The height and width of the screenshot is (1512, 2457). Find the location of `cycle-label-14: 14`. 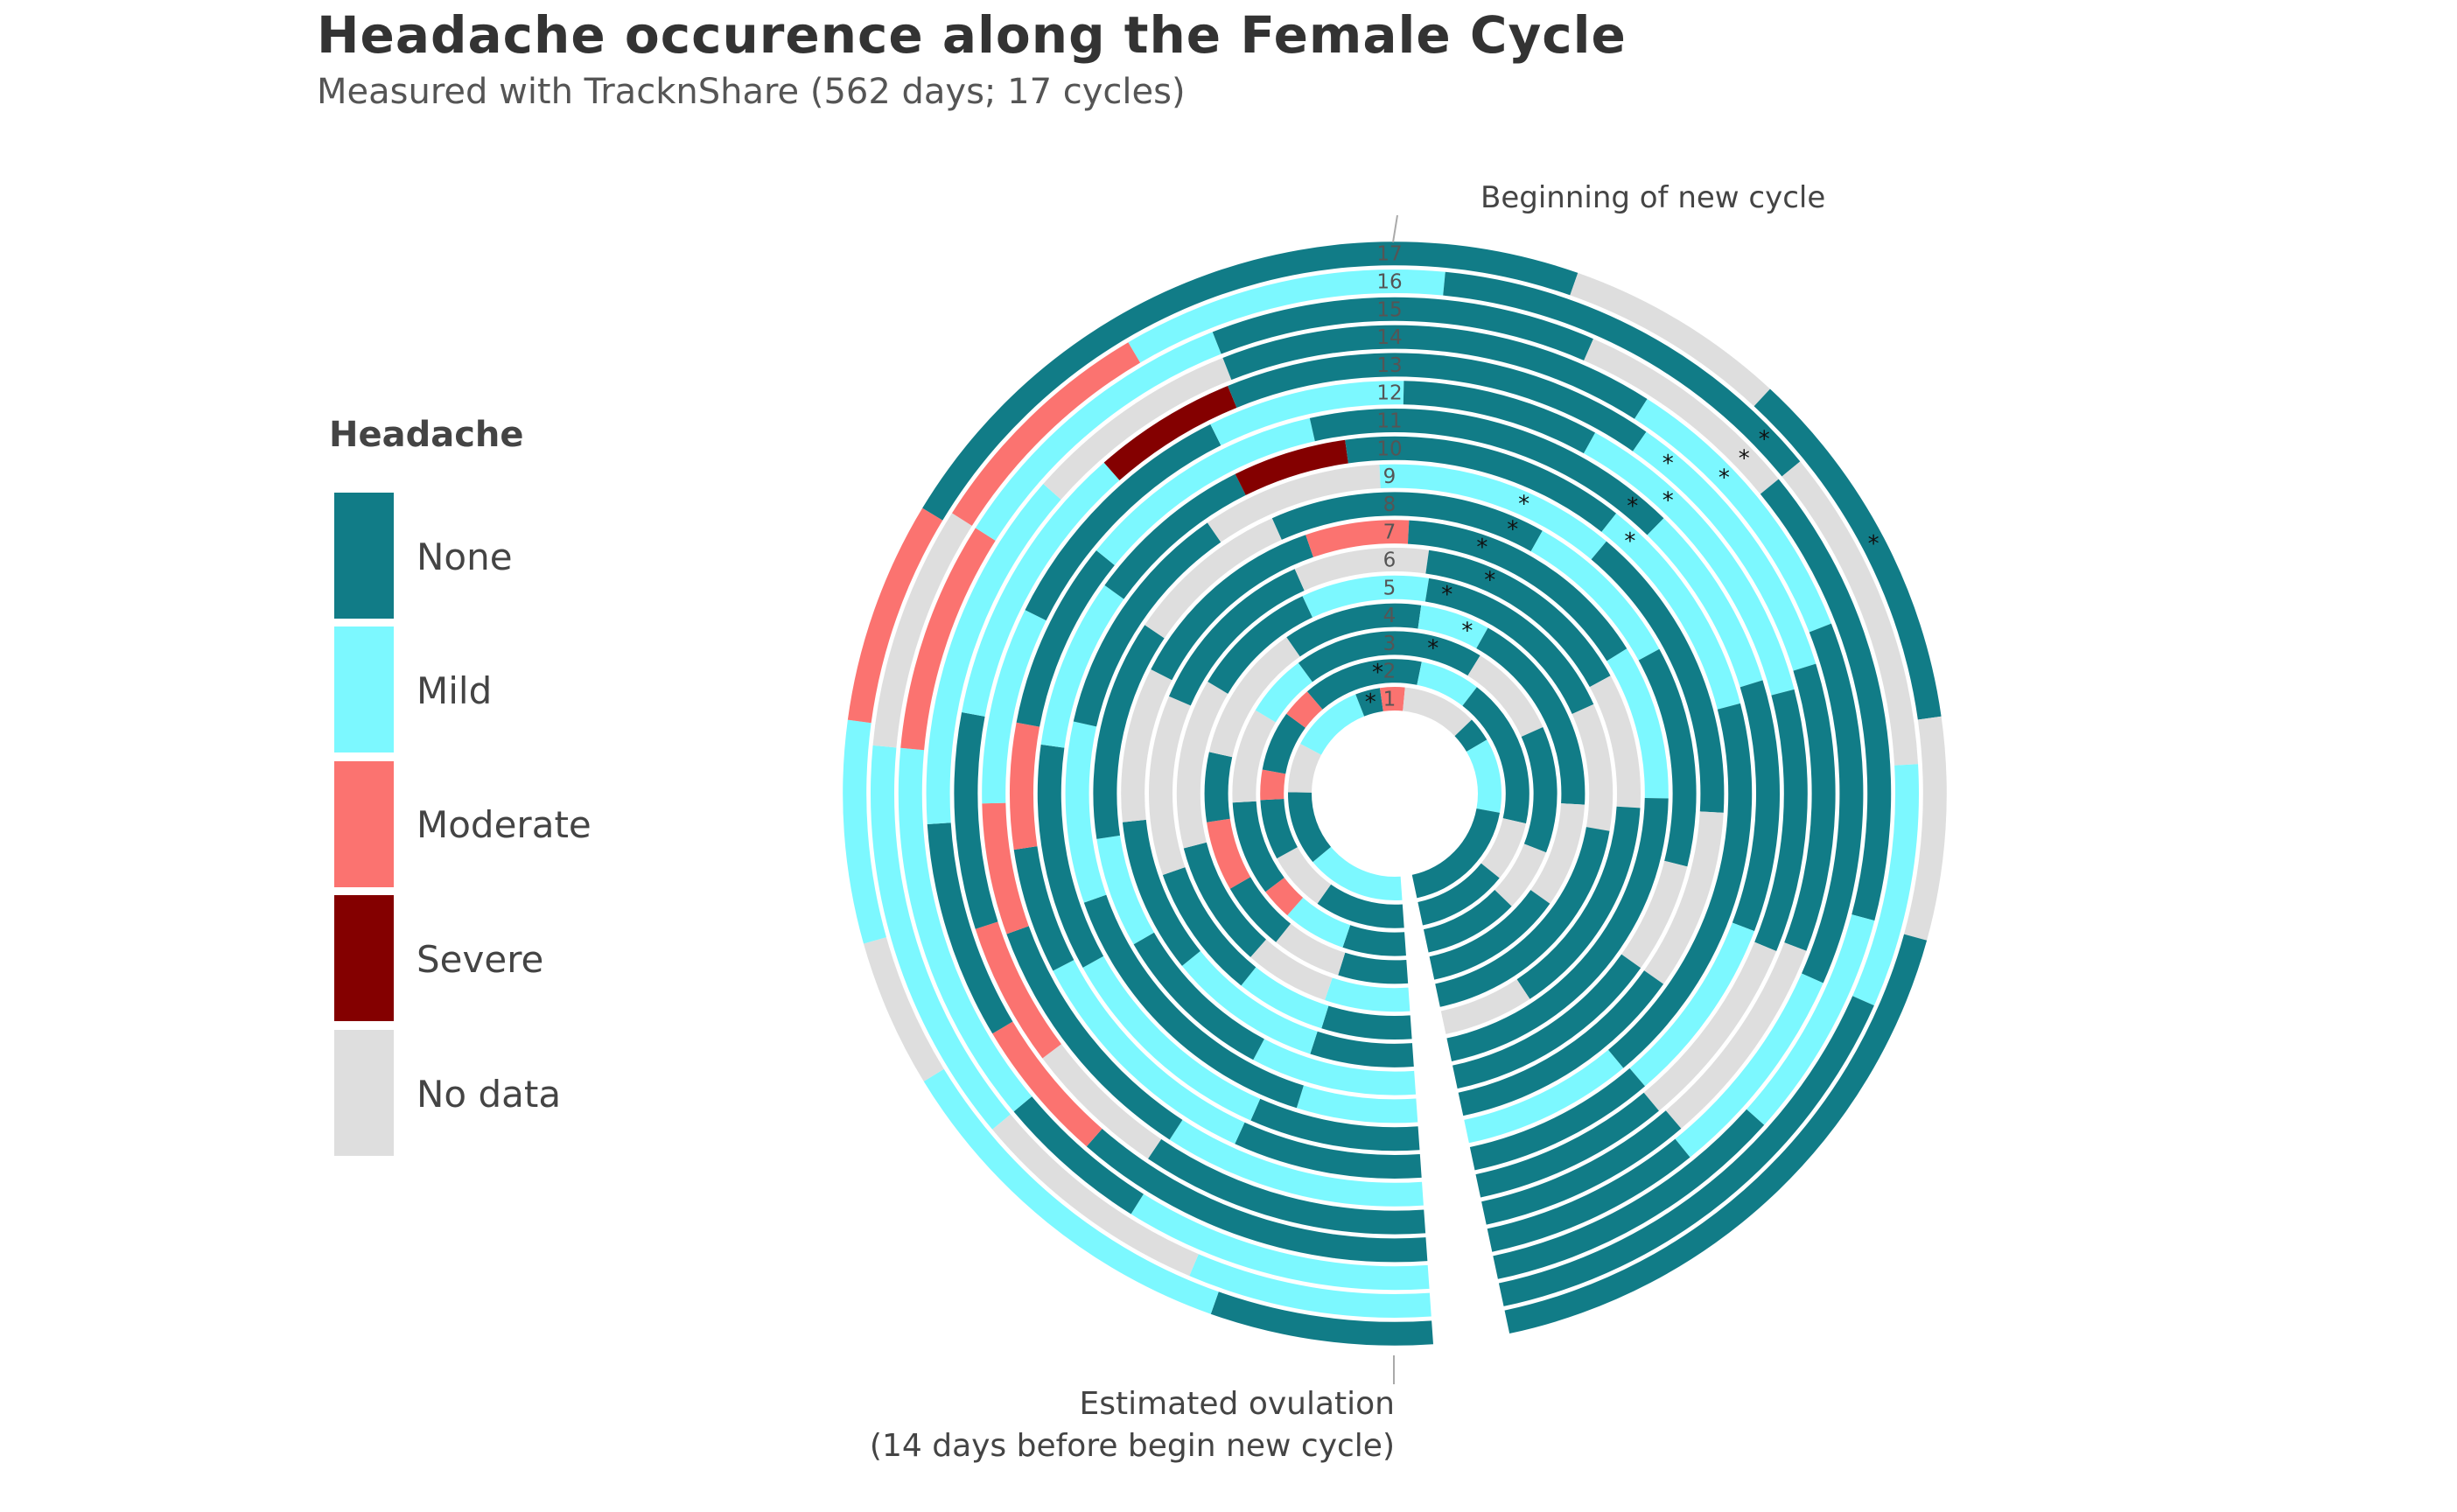

cycle-label-14: 14 is located at coordinates (1389, 337).